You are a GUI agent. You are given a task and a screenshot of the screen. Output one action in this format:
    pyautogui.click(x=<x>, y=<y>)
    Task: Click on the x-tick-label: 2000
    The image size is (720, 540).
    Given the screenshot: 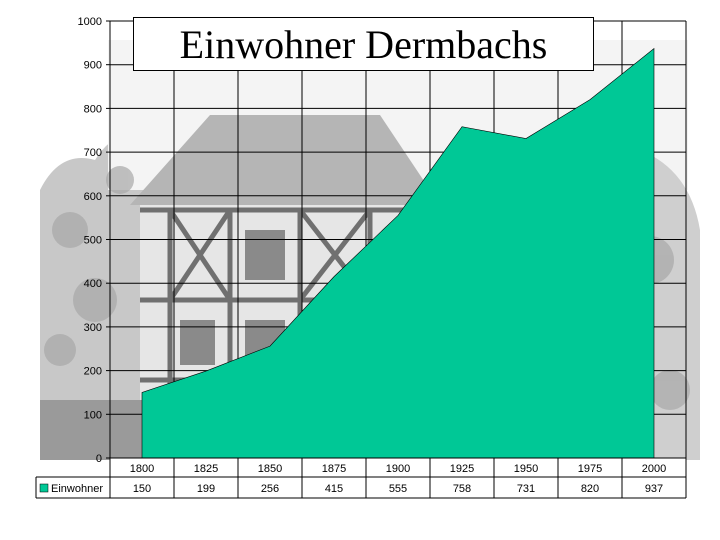 What is the action you would take?
    pyautogui.click(x=654, y=469)
    